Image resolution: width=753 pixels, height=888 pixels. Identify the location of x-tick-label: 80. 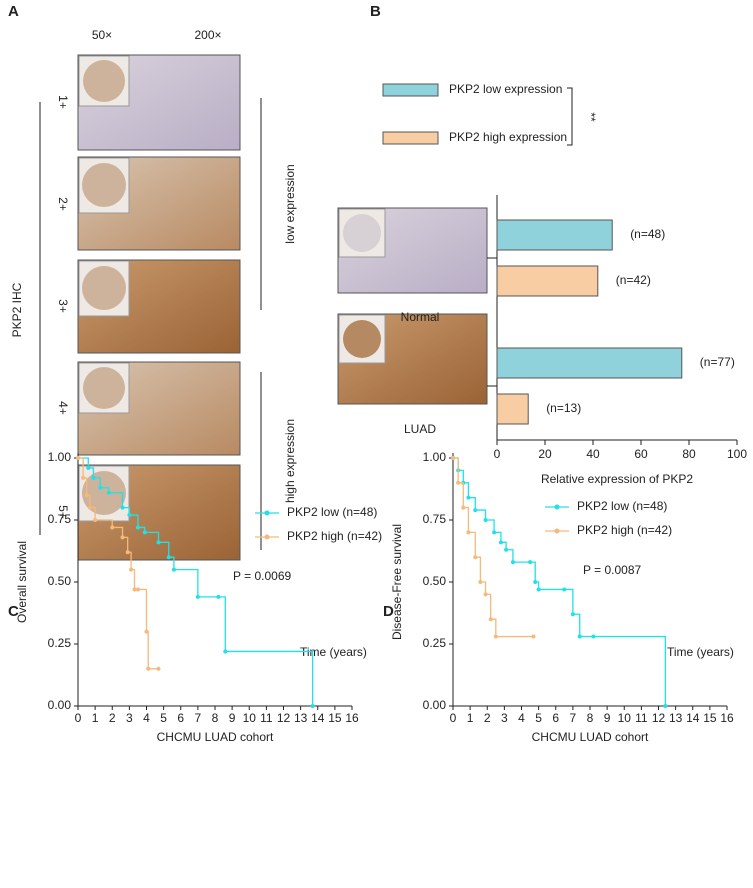
(689, 454).